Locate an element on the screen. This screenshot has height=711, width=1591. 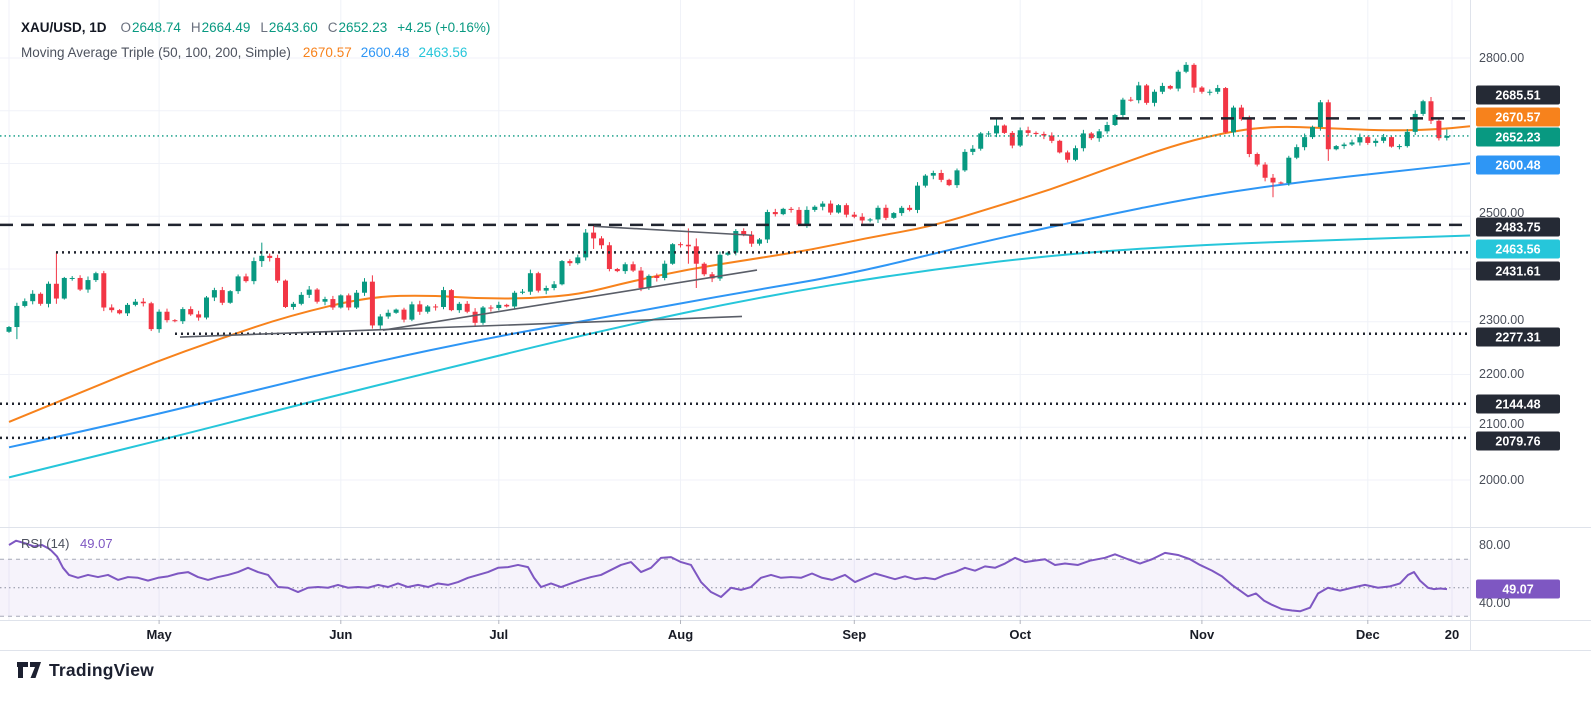
rsi-line is located at coordinates (728, 576).